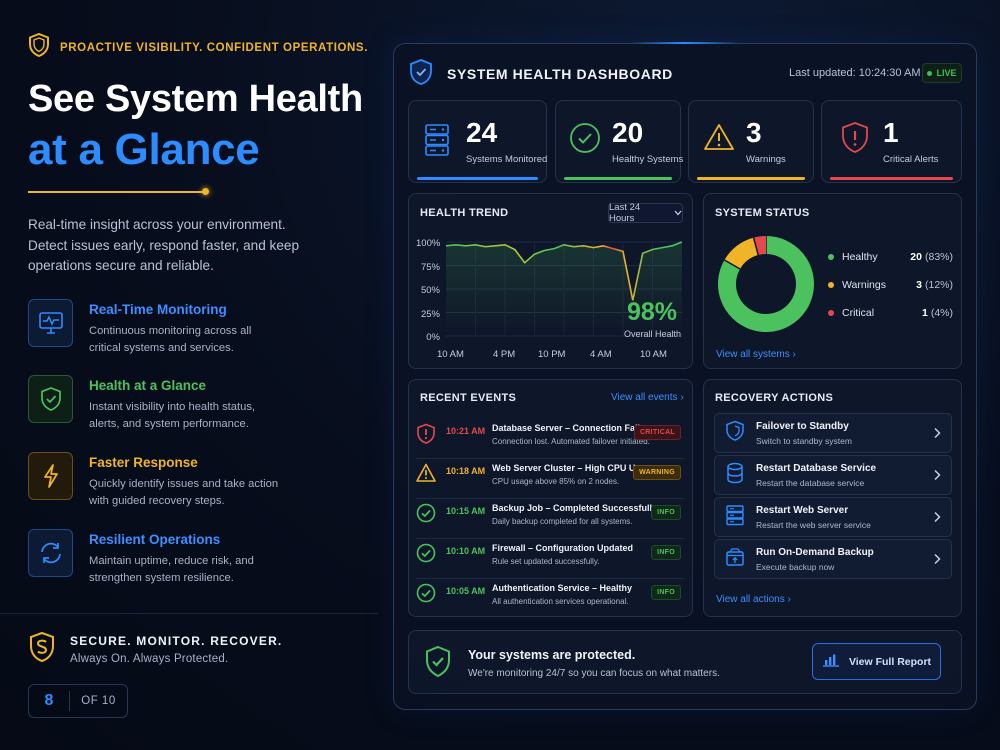  What do you see at coordinates (755, 246) in the screenshot?
I see `donut-separator` at bounding box center [755, 246].